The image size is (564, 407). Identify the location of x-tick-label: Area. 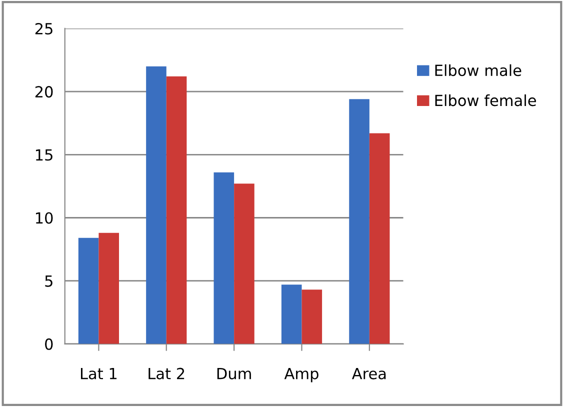
(369, 374).